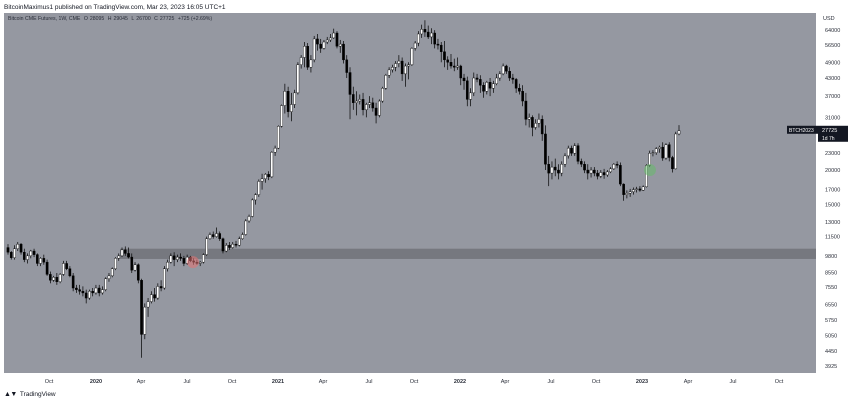  What do you see at coordinates (833, 199) in the screenshot?
I see `price-axis` at bounding box center [833, 199].